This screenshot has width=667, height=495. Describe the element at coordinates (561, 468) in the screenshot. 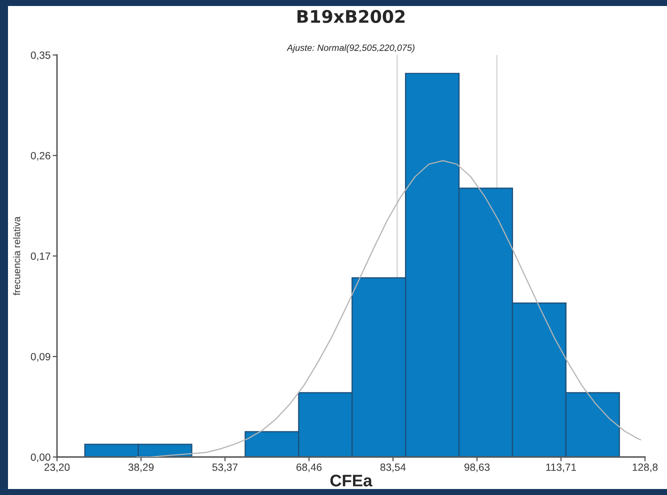

I see `x-tick-label: 113,71` at that location.